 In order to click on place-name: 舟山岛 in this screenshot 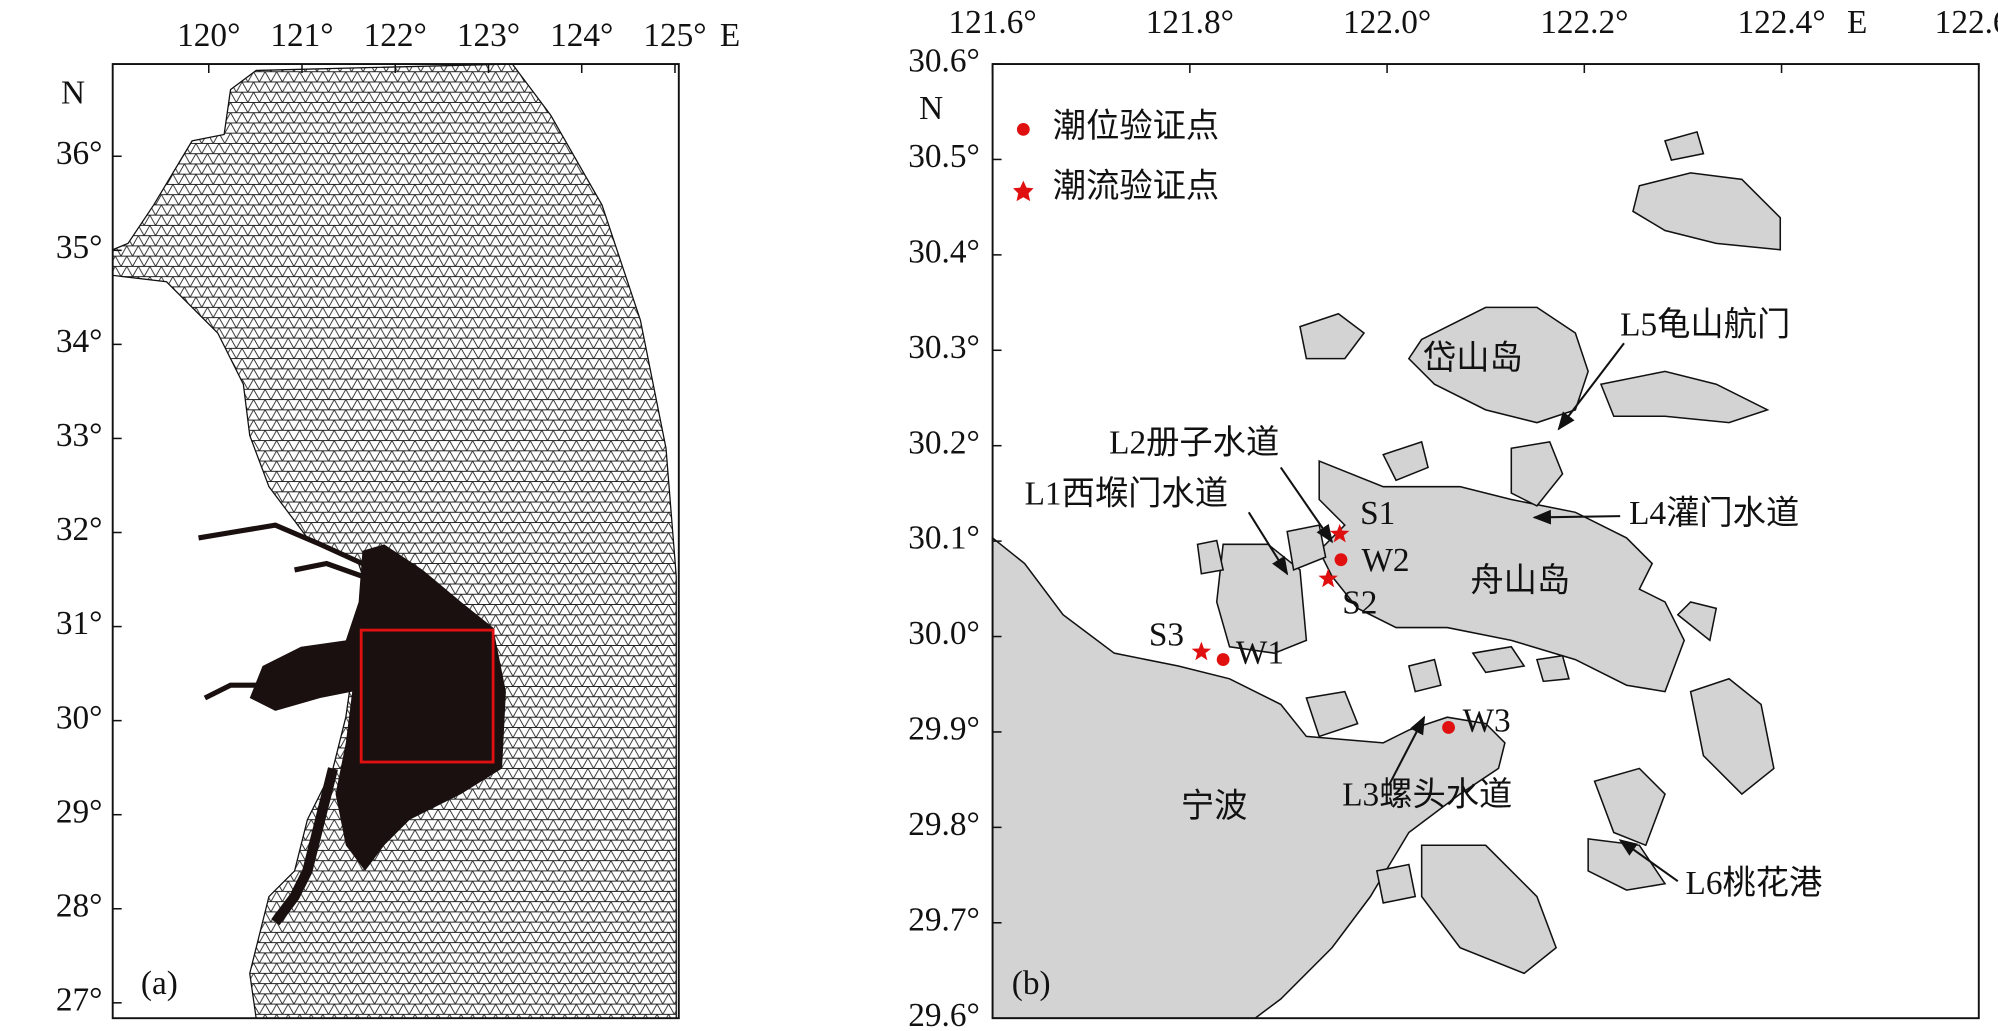, I will do `click(1520, 581)`.